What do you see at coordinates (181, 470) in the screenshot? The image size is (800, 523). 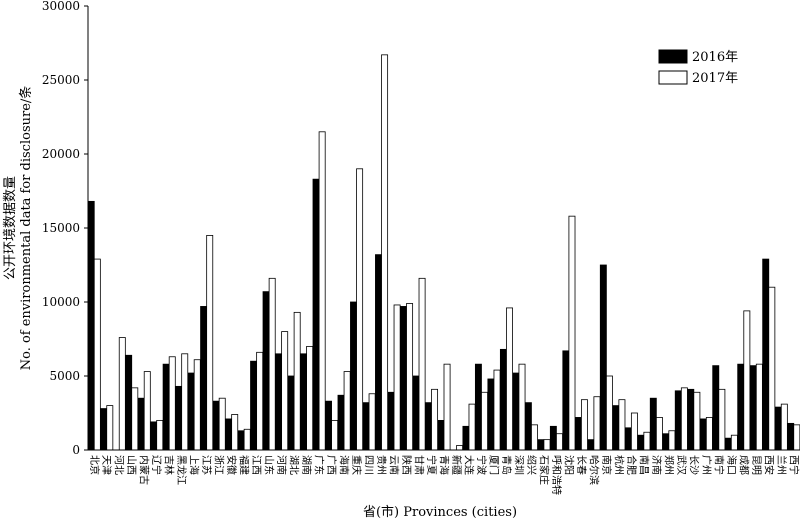 I see `x-tick-label: 黑龙江` at bounding box center [181, 470].